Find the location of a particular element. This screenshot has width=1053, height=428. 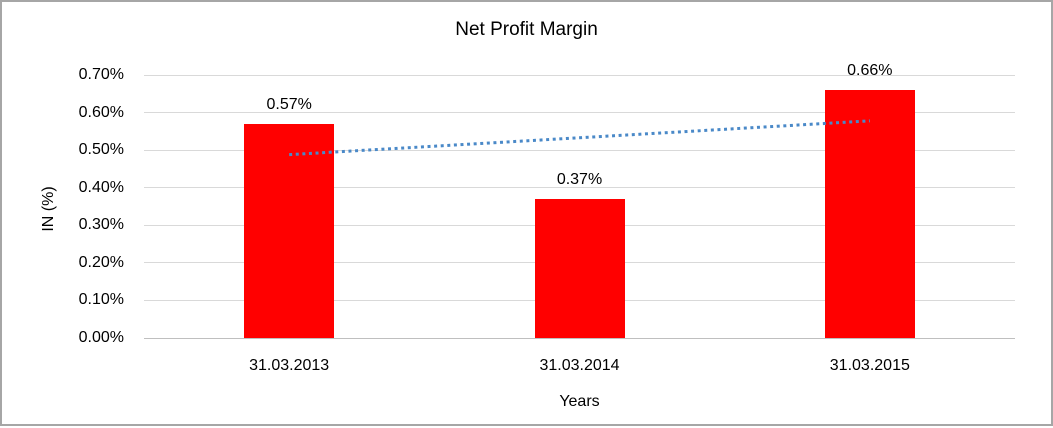

y-tick-label: 0.40% is located at coordinates (101, 187).